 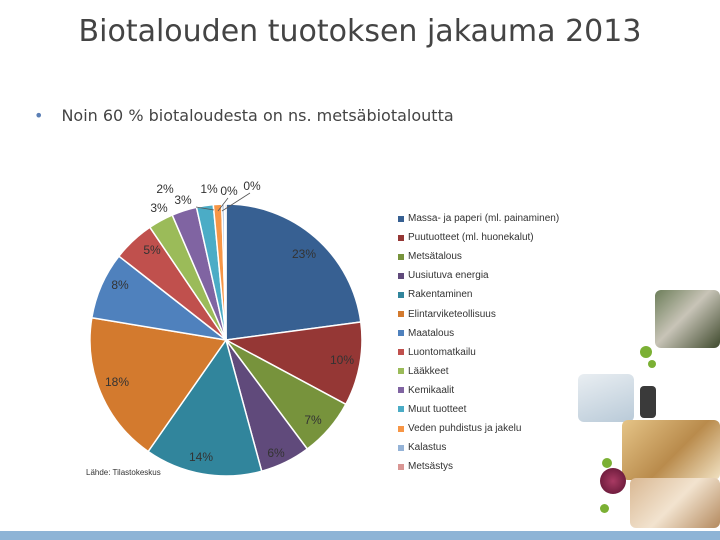 What do you see at coordinates (360, 535) in the screenshot?
I see `footer-bar` at bounding box center [360, 535].